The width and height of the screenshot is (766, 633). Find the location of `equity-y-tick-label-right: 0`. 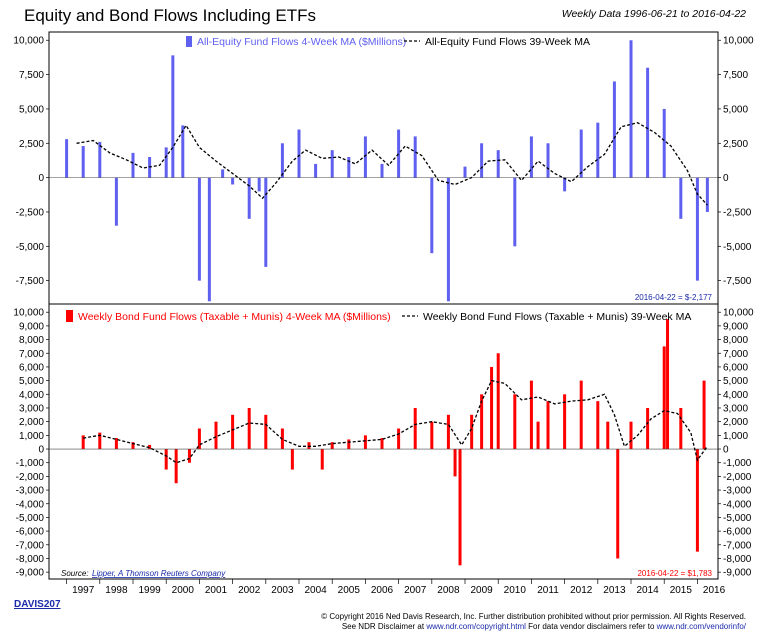

equity-y-tick-label-right: 0 is located at coordinates (726, 178).